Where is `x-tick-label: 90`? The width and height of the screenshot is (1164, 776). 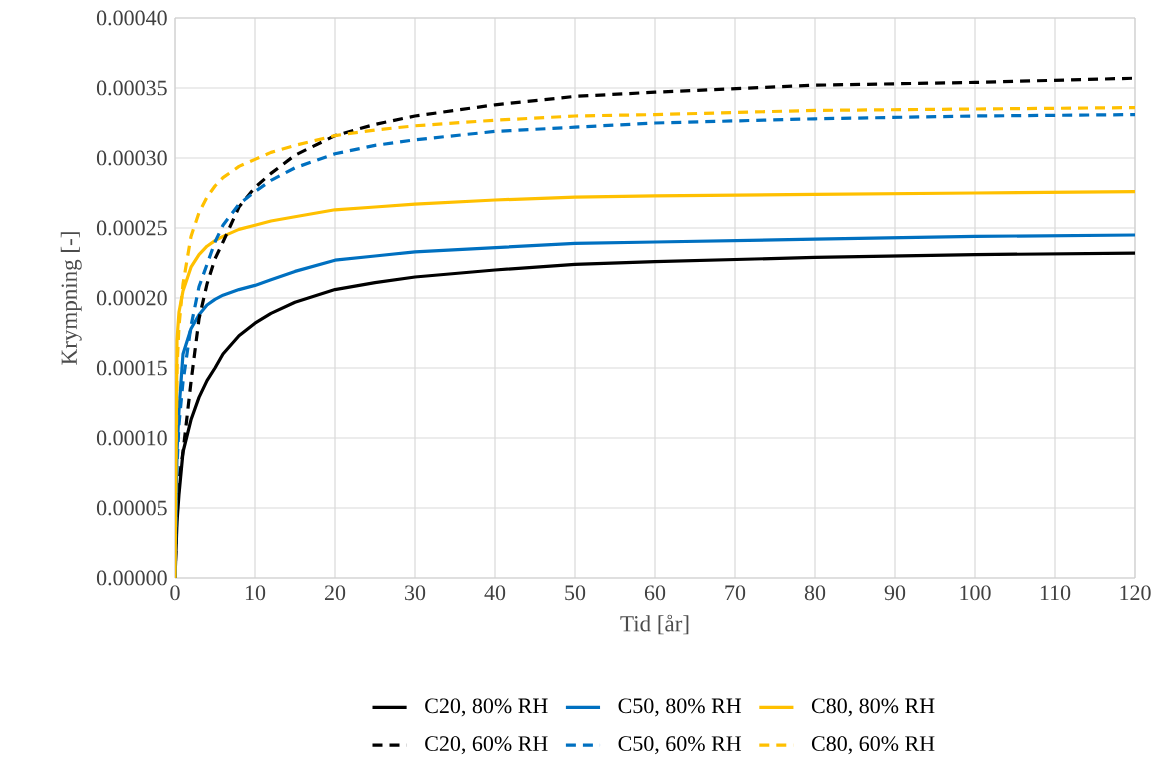 x-tick-label: 90 is located at coordinates (895, 593).